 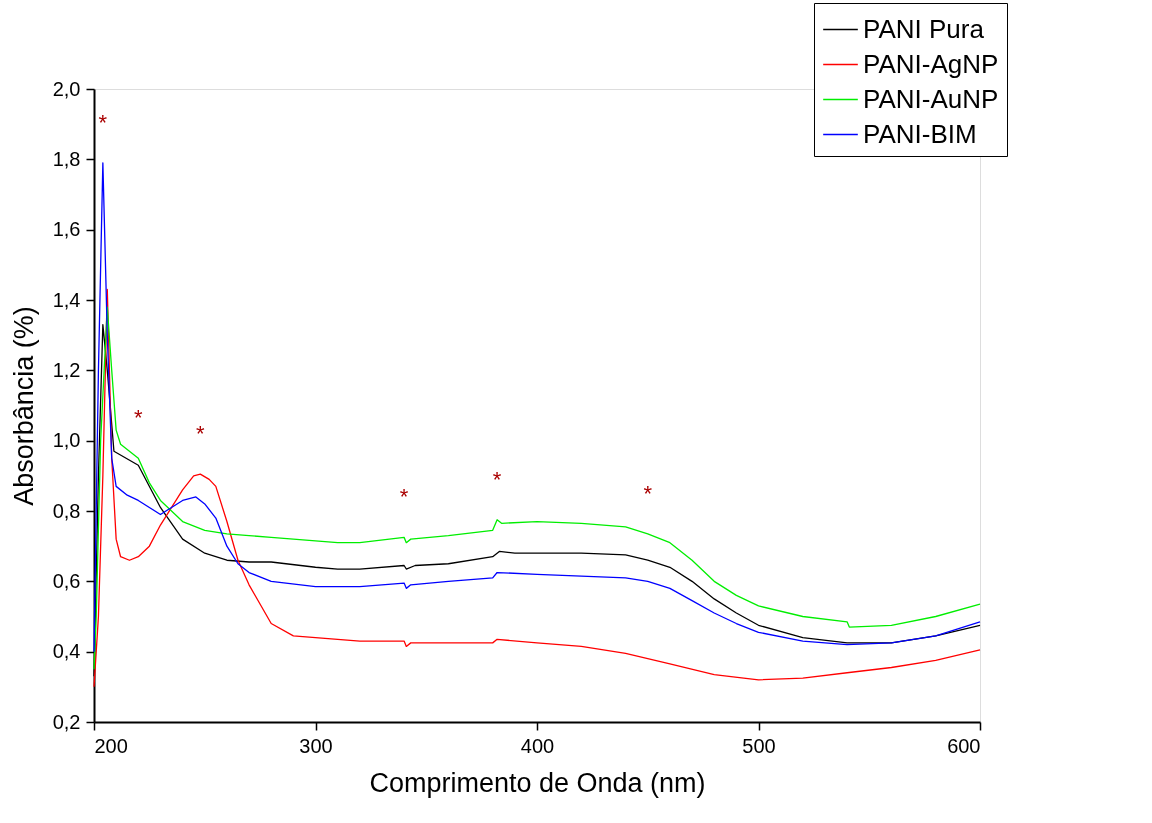 What do you see at coordinates (66, 721) in the screenshot?
I see `y-tick-label: 0,2` at bounding box center [66, 721].